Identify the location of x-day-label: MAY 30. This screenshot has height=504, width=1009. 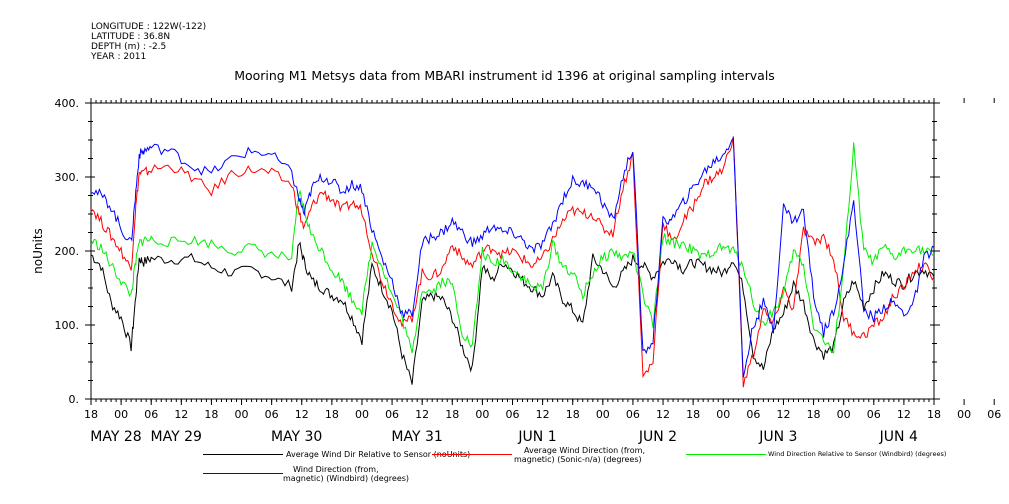
(296, 437).